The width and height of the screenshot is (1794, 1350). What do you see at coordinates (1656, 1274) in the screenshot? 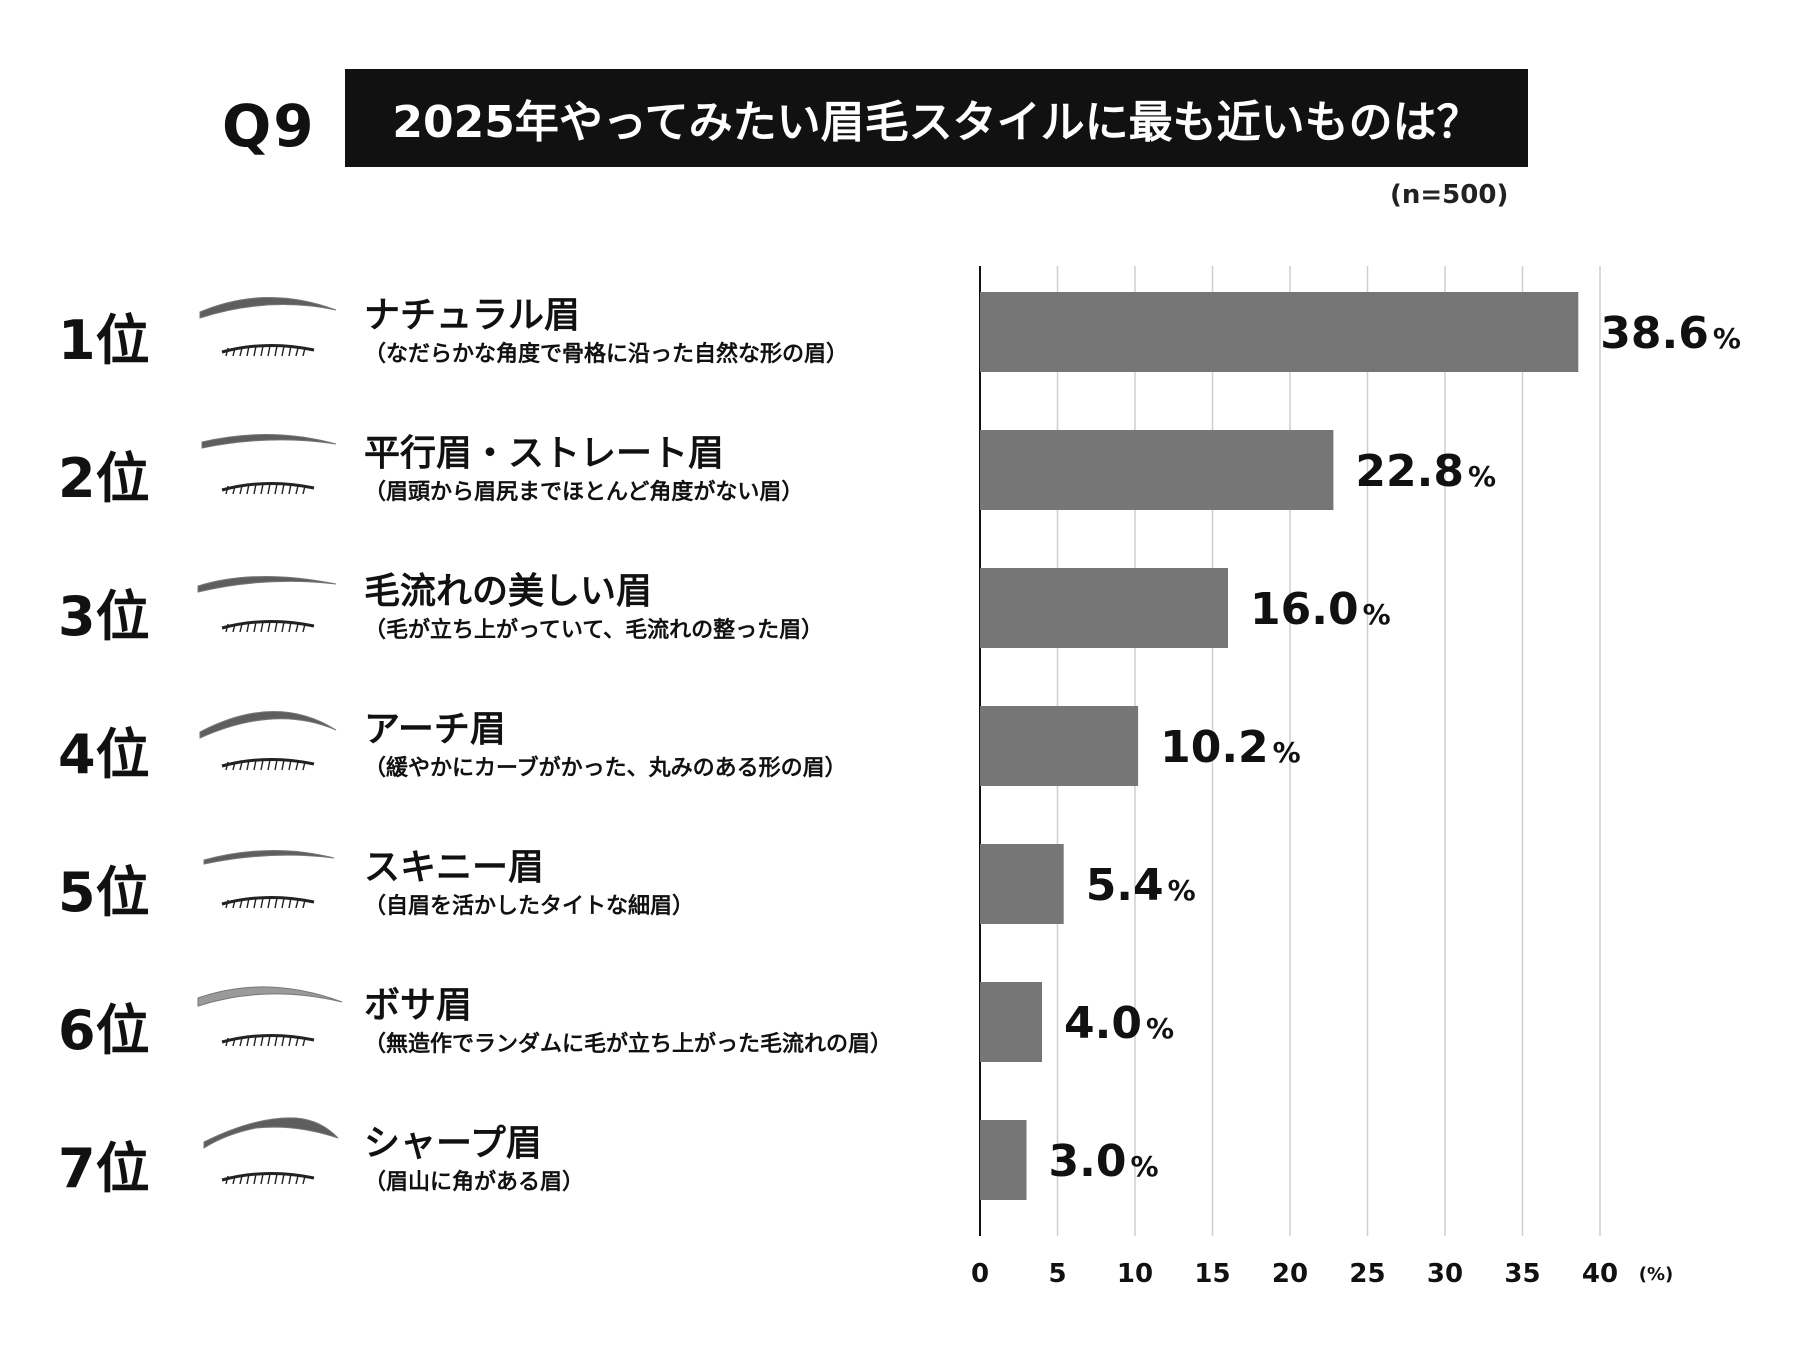
I see `x-axis-unit-label: (%)` at bounding box center [1656, 1274].